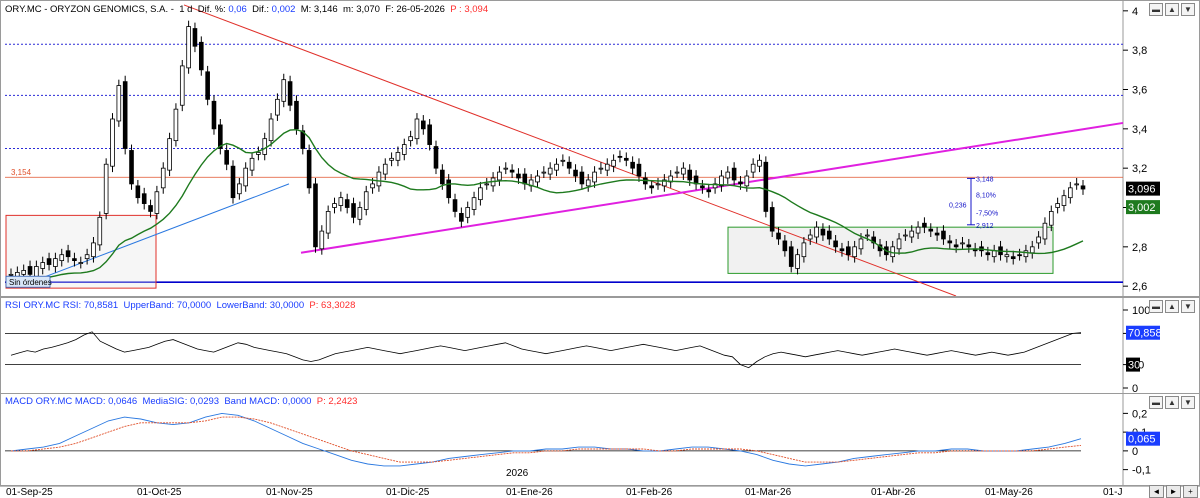  I want to click on zoom-button: +, so click(1190, 491).